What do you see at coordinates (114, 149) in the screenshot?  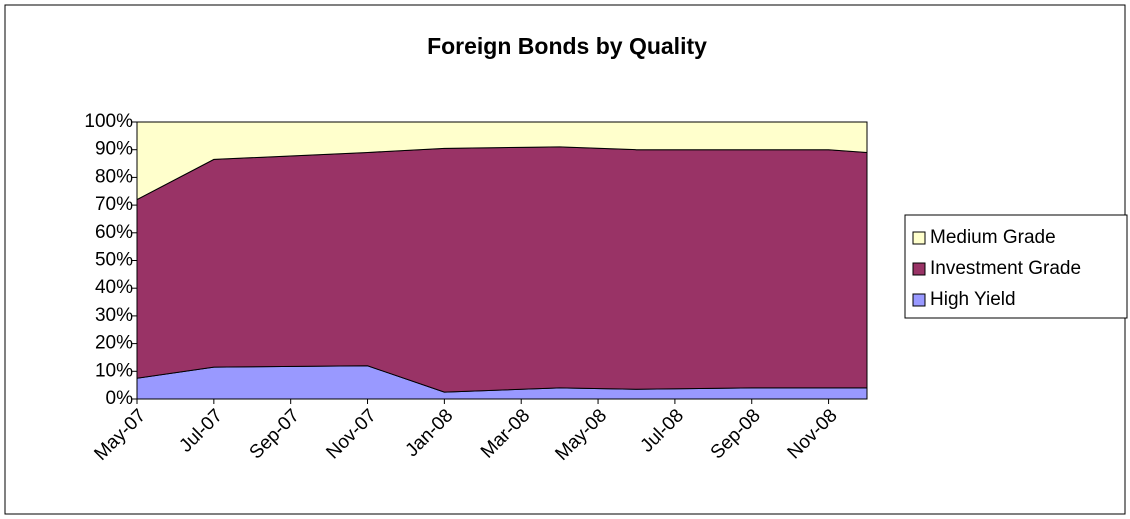 I see `y-tick-label: 90%` at bounding box center [114, 149].